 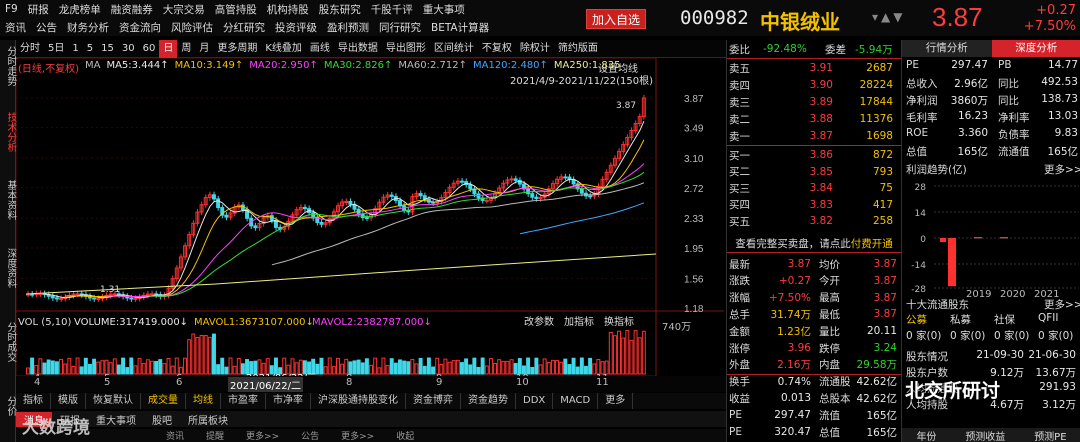 What do you see at coordinates (186, 48) in the screenshot?
I see `period-button: 周` at bounding box center [186, 48].